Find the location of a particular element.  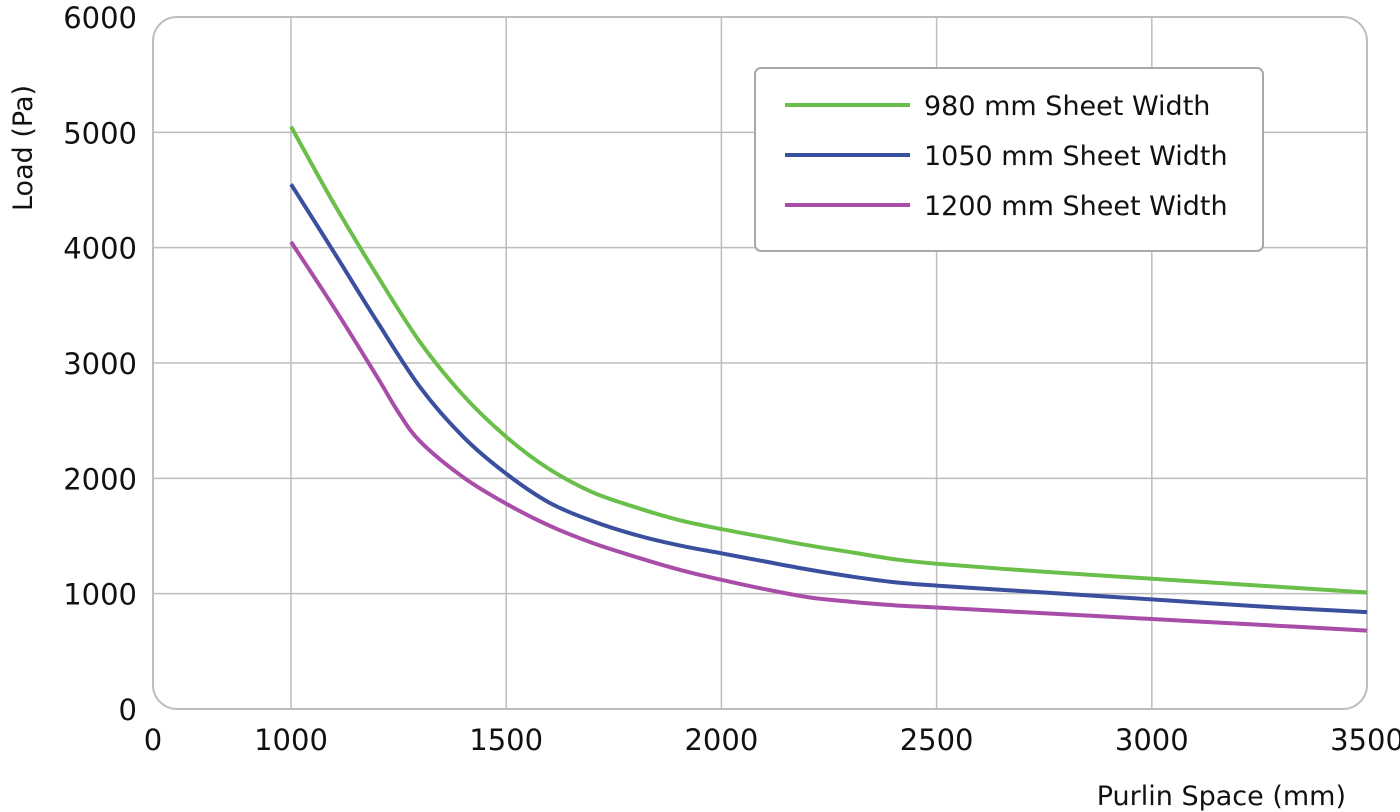

y-tick-label: 4000 is located at coordinates (100, 249).